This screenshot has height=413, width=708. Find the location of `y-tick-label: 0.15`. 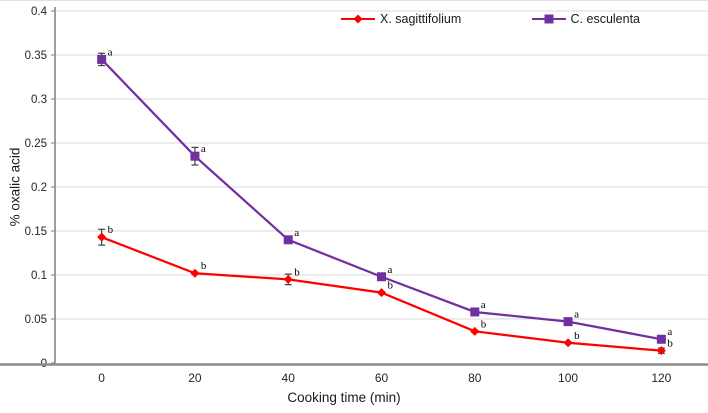

y-tick-label: 0.15 is located at coordinates (36, 232).